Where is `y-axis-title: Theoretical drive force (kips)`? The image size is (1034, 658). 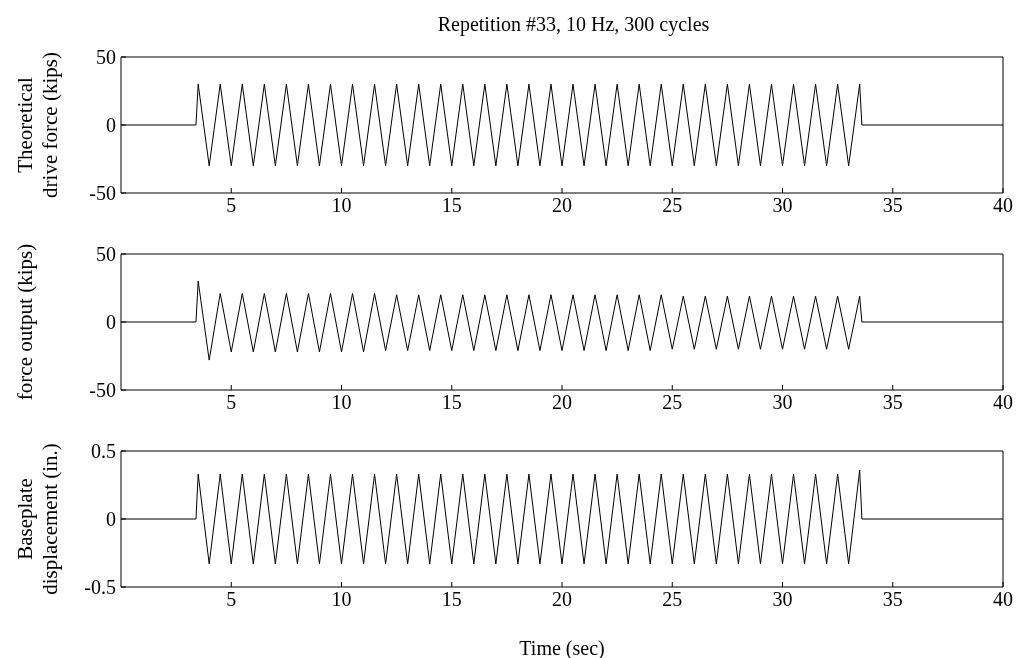 y-axis-title: Theoretical drive force (kips) is located at coordinates (38, 125).